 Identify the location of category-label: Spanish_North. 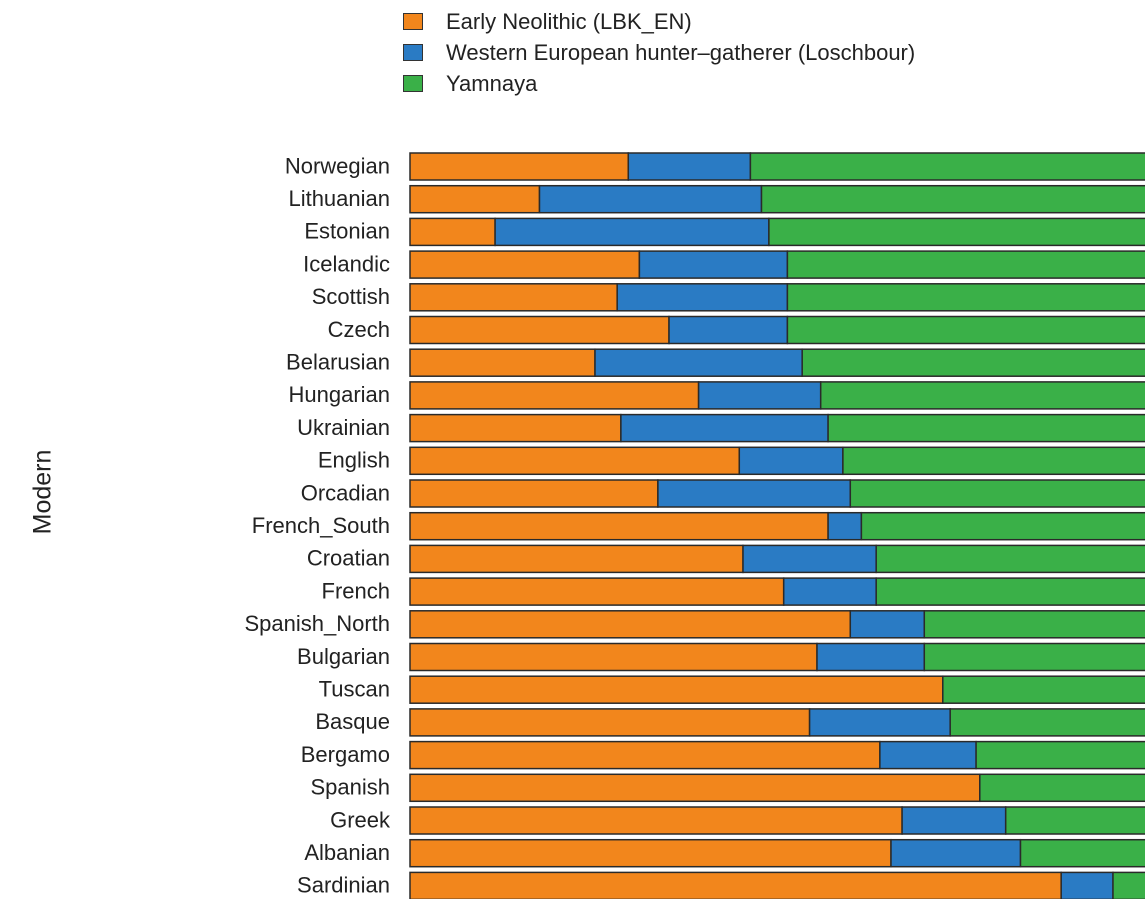
(317, 623).